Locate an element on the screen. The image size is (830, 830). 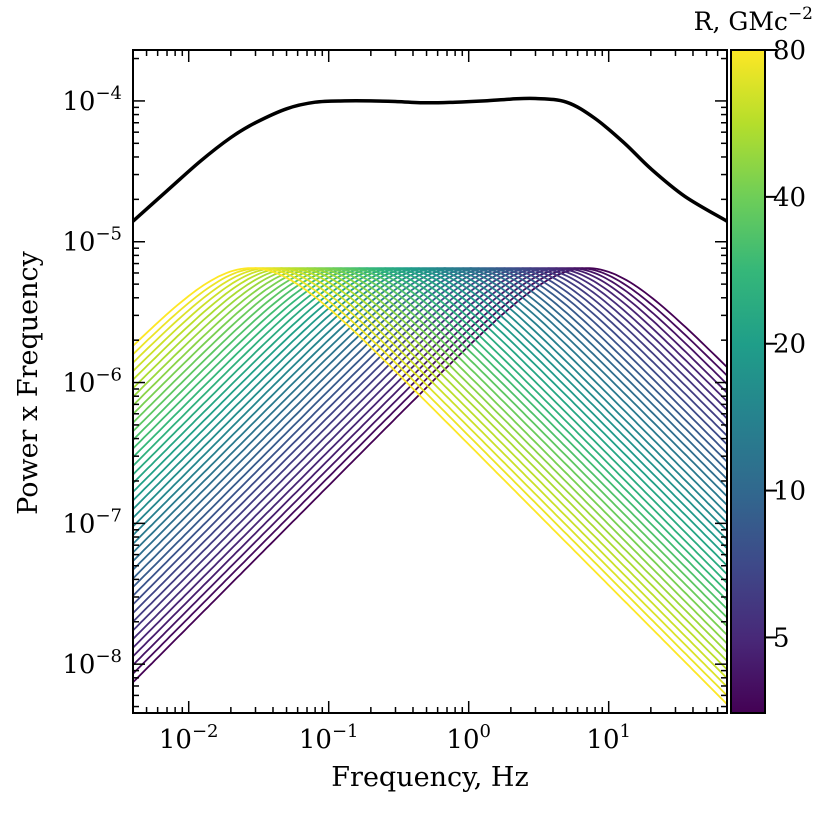
colorbar-tick-label: 40 is located at coordinates (789, 198).